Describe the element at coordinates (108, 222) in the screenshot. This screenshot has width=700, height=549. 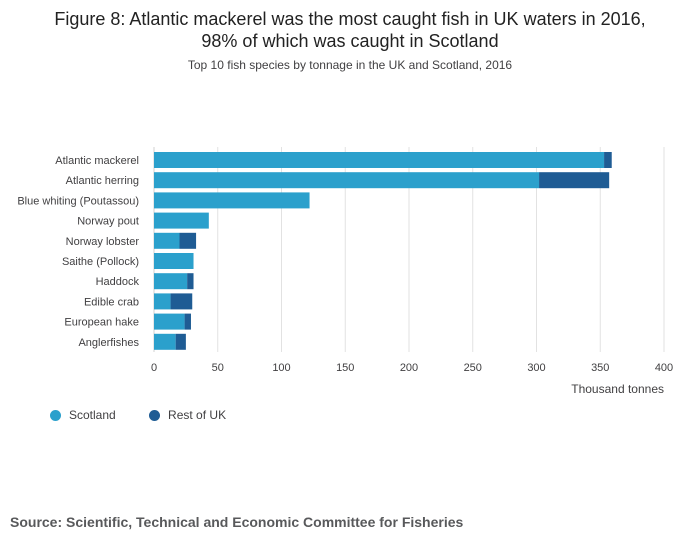
I see `category-label: Norway pout` at that location.